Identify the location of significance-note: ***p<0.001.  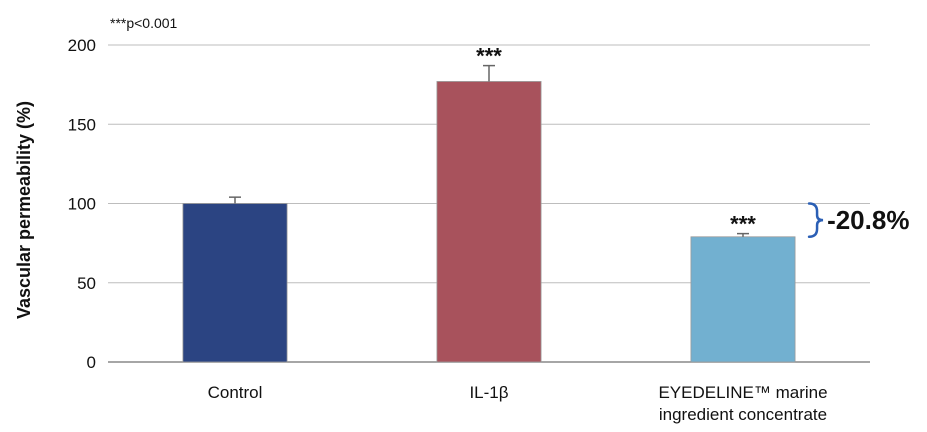
(144, 23).